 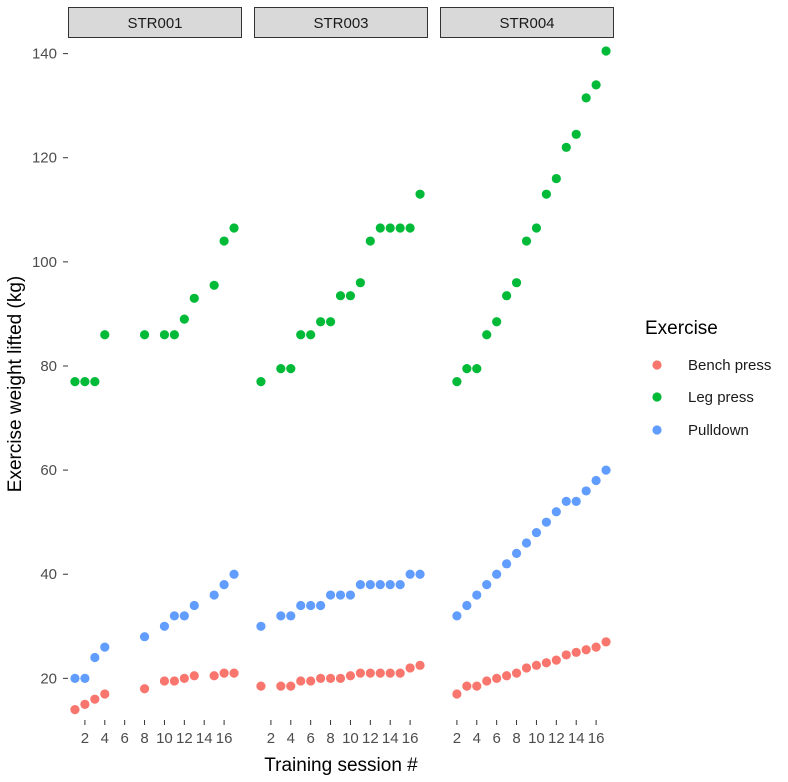 I want to click on legend-key-leg-press, so click(x=657, y=397).